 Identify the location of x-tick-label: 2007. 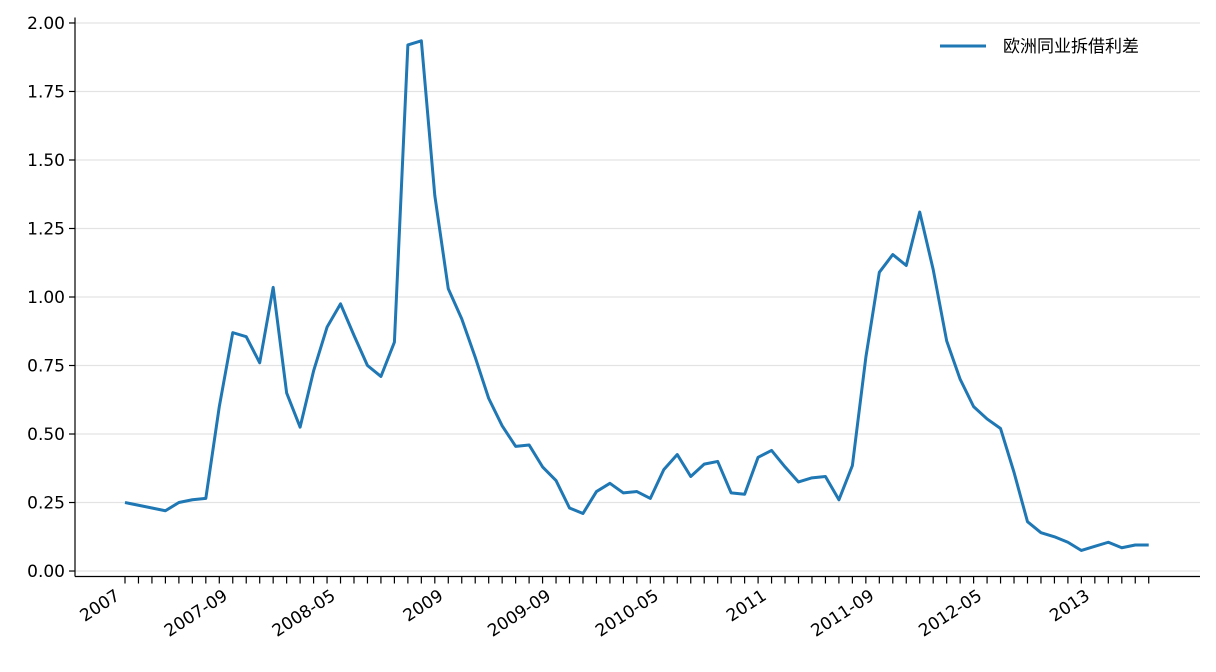
(100, 606).